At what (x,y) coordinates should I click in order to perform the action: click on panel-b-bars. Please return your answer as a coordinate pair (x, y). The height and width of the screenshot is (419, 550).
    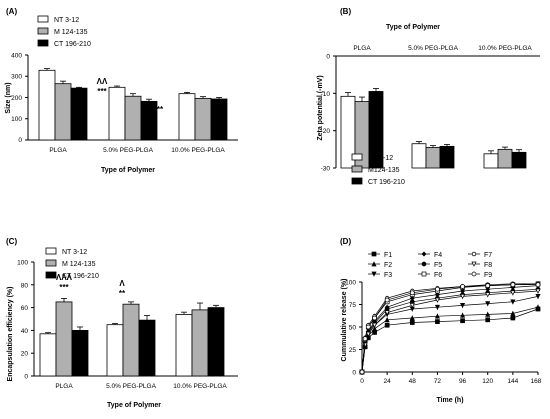
    Looking at the image, I should click on (433, 128).